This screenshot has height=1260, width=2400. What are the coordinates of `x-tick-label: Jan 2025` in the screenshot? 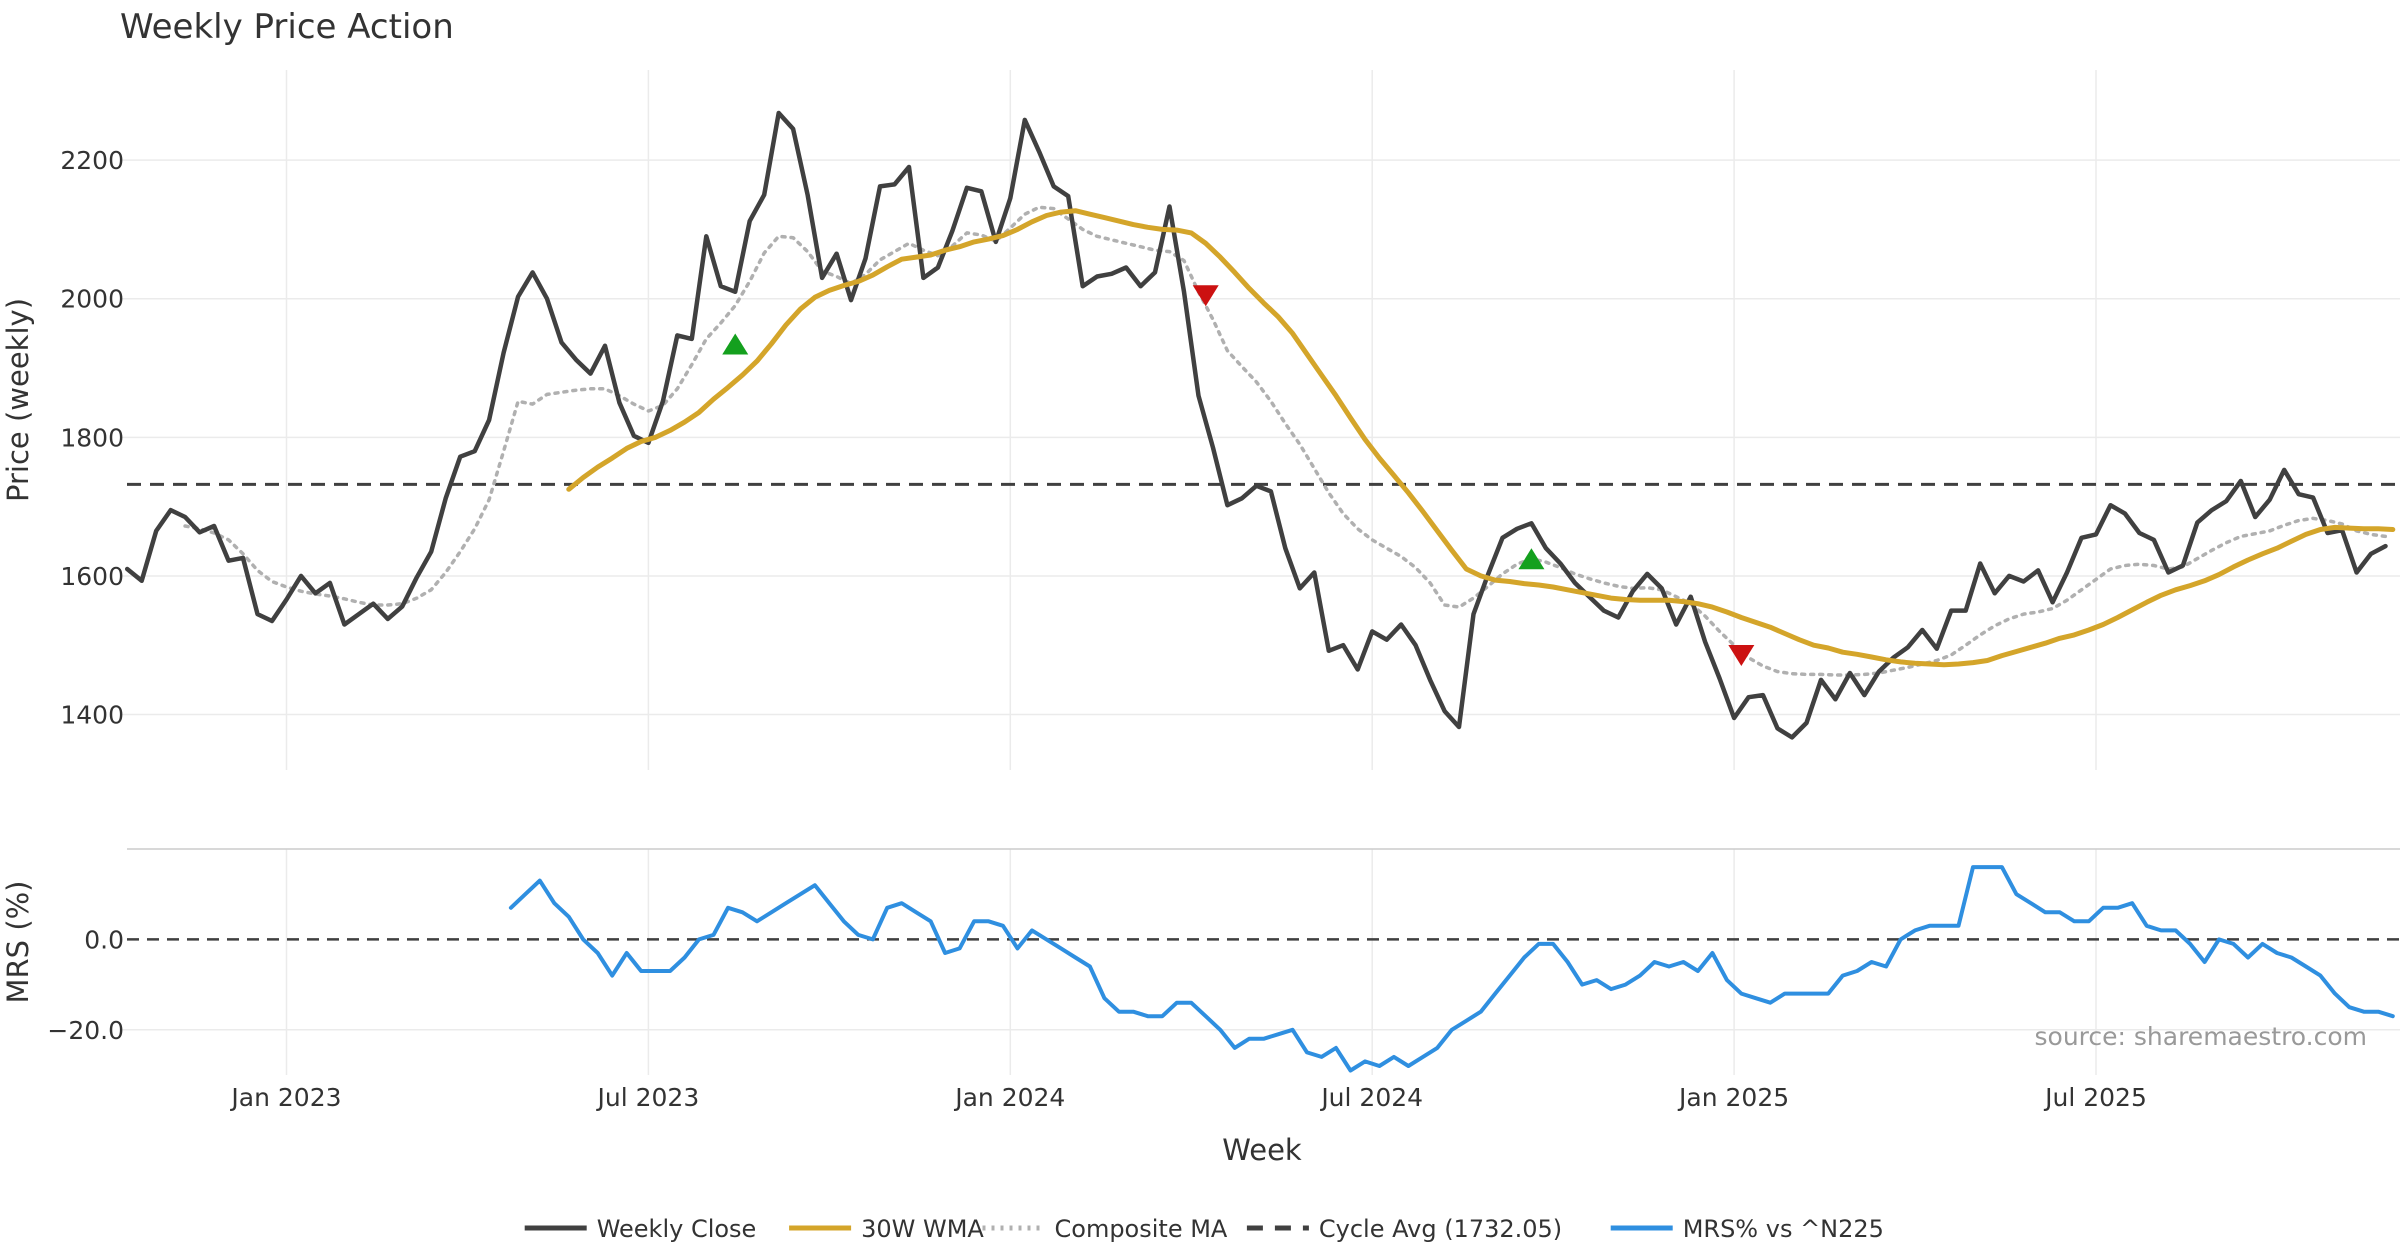 It's located at (1733, 1097).